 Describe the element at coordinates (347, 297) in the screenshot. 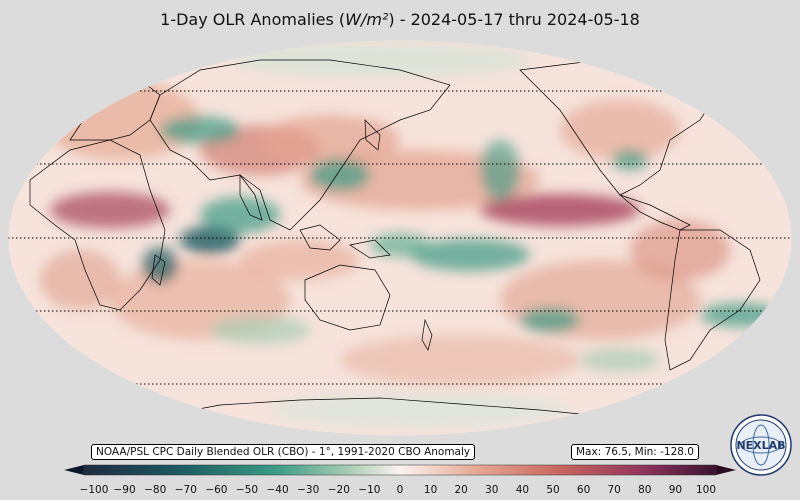

I see `australia-outline` at that location.